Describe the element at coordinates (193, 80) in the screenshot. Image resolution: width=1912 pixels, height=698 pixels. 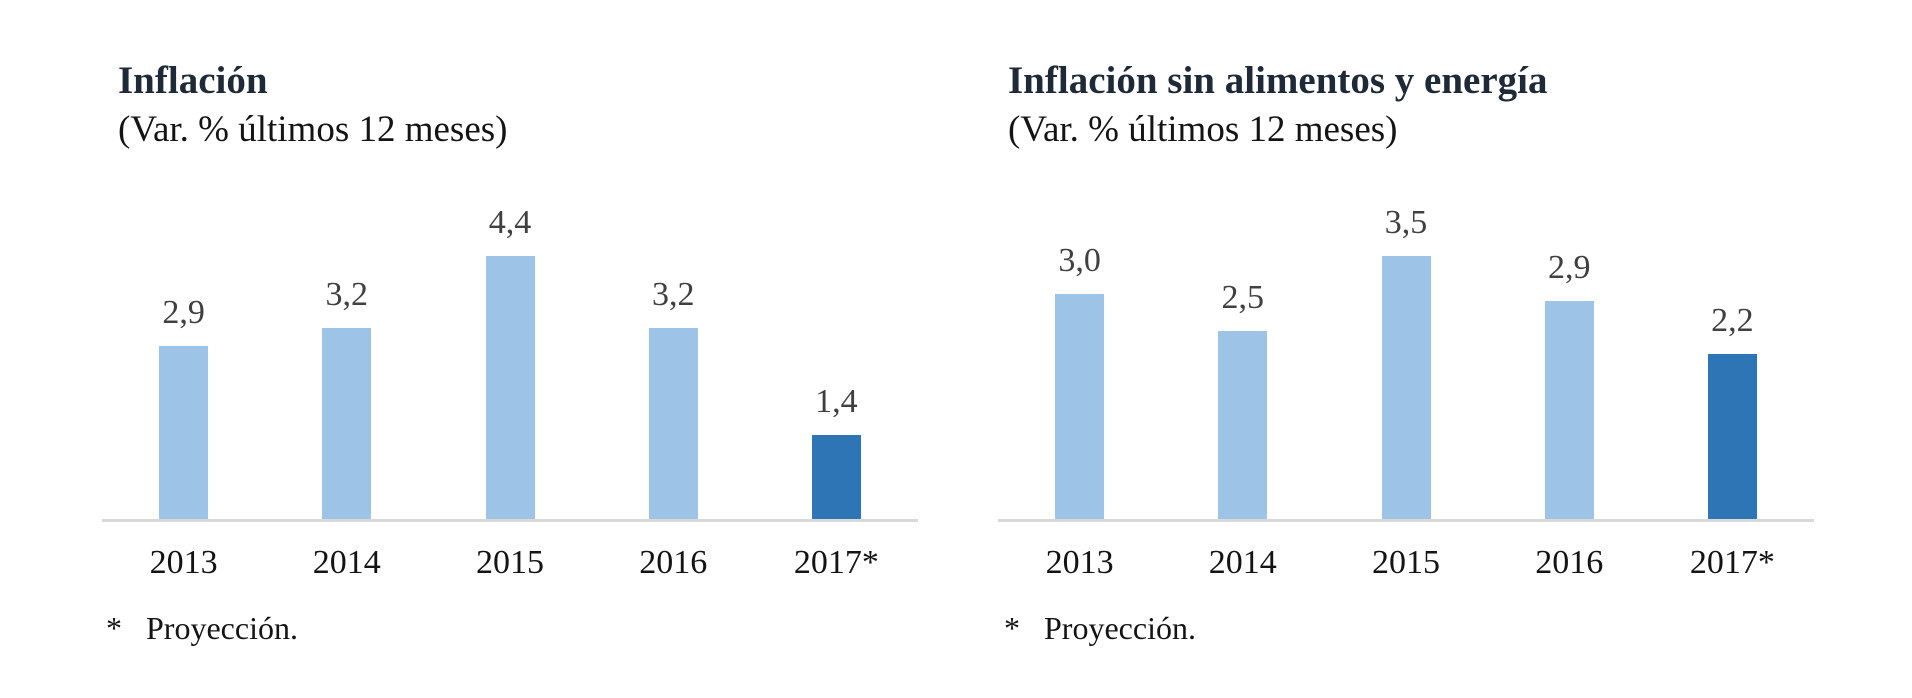
I see `chart-title: Inflación` at that location.